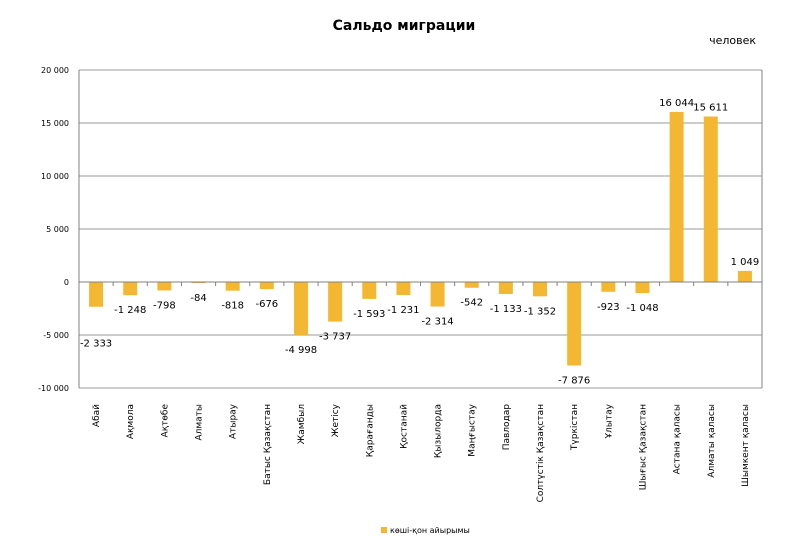 This screenshot has width=807, height=557. Describe the element at coordinates (165, 421) in the screenshot. I see `x-tick-label: Ақтөбе` at that location.